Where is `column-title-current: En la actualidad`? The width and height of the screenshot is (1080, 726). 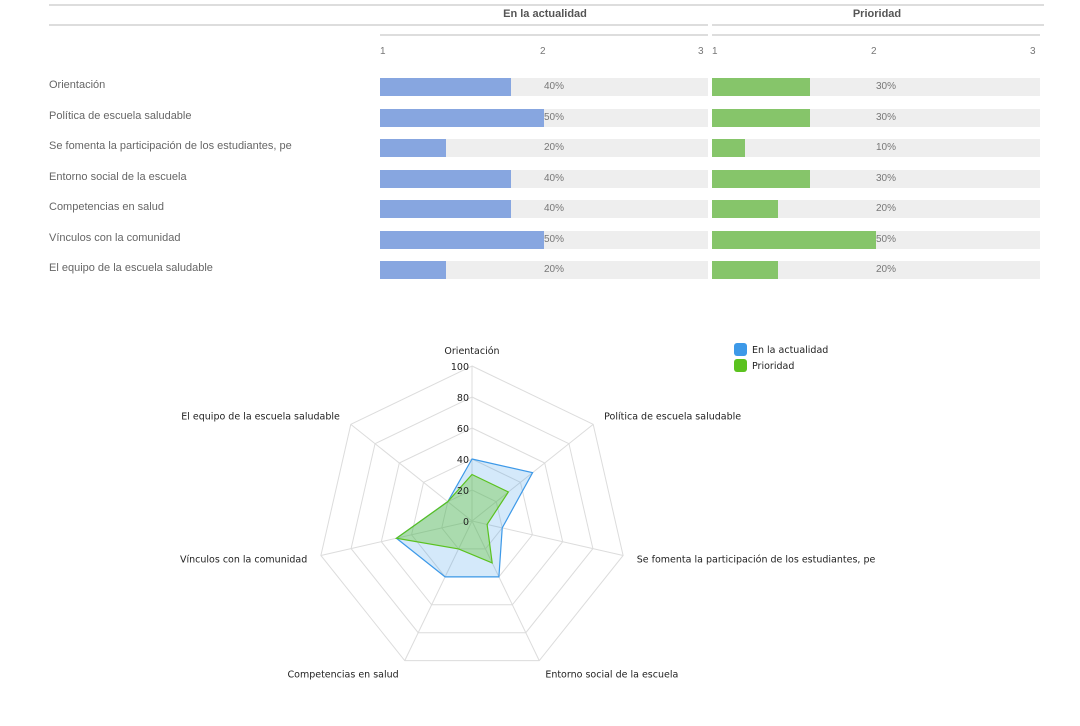 column-title-current: En la actualidad is located at coordinates (545, 14).